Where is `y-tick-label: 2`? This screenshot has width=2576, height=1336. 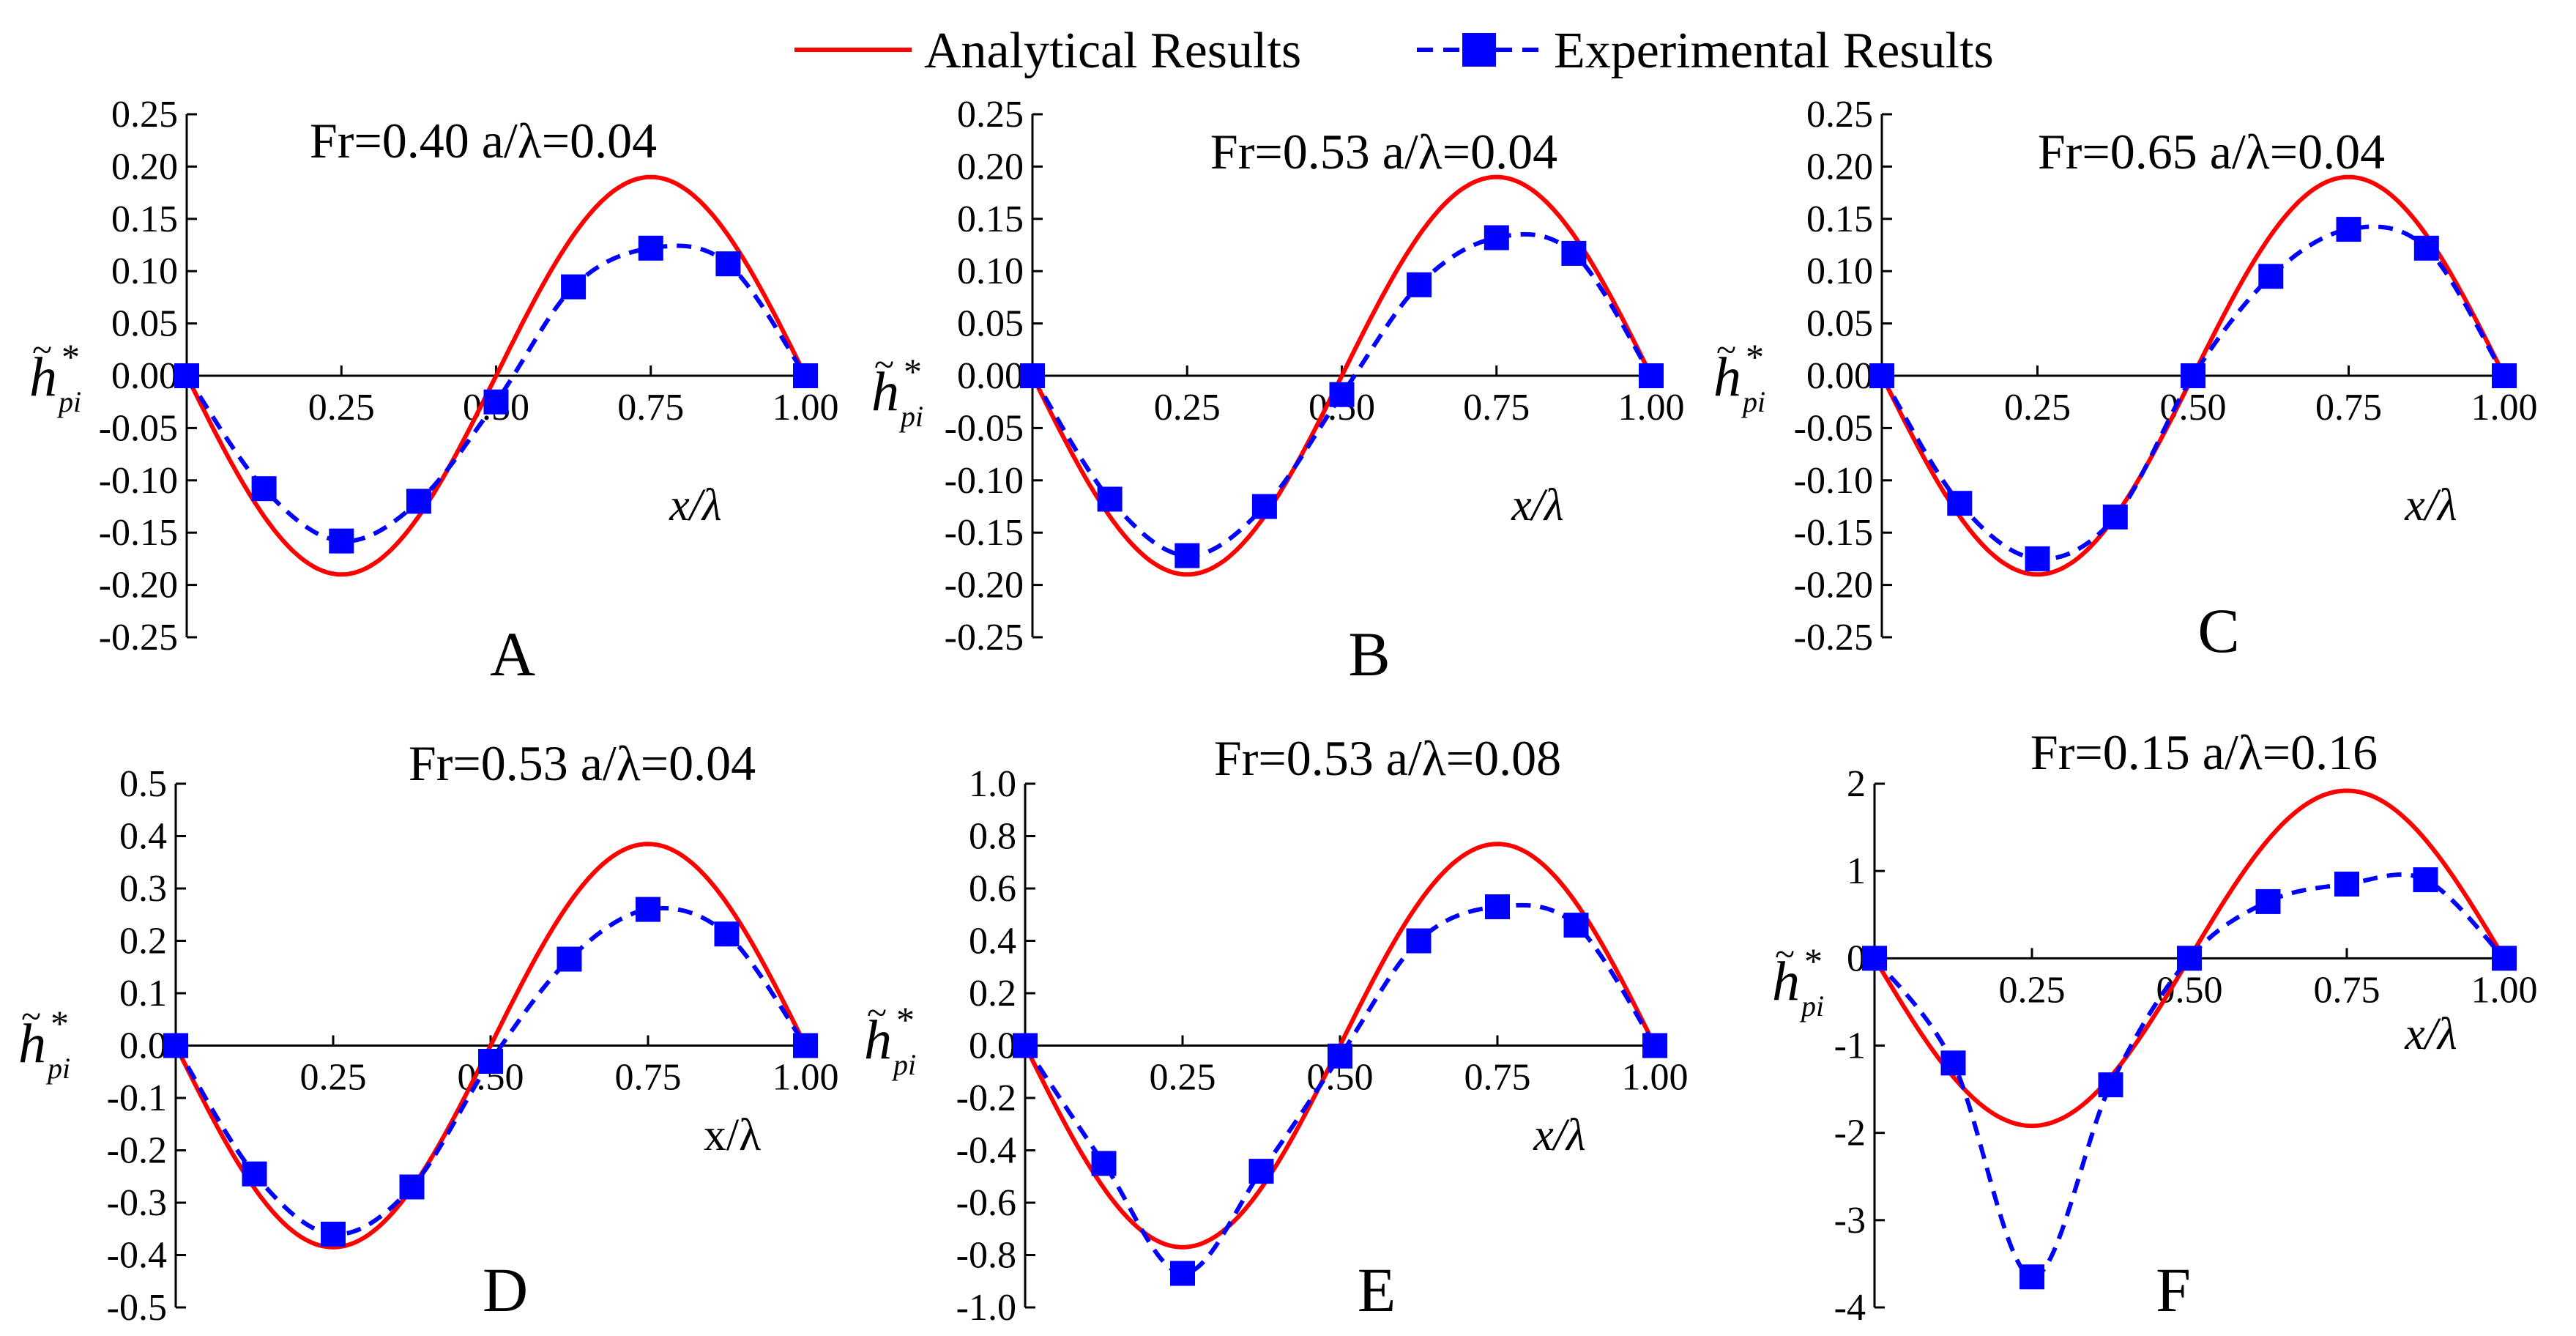 y-tick-label: 2 is located at coordinates (1856, 784).